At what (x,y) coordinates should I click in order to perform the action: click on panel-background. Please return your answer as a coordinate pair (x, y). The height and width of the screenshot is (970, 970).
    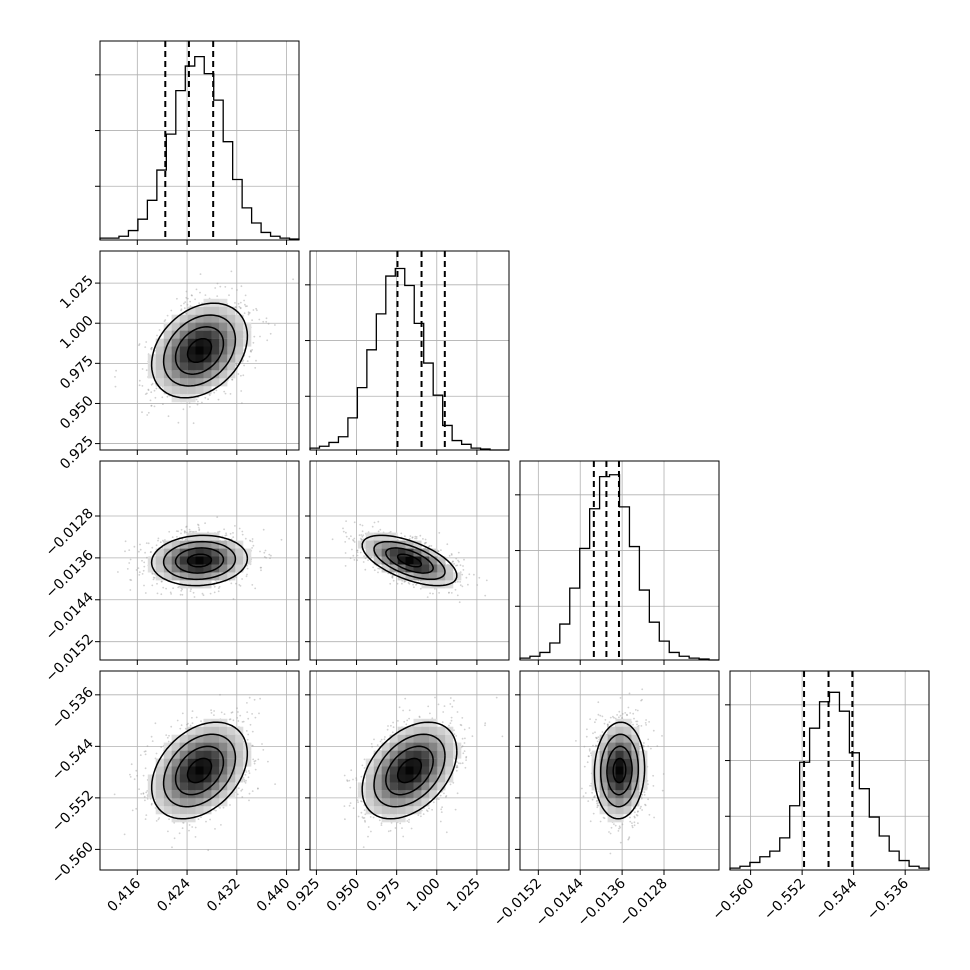
    Looking at the image, I should click on (199, 140).